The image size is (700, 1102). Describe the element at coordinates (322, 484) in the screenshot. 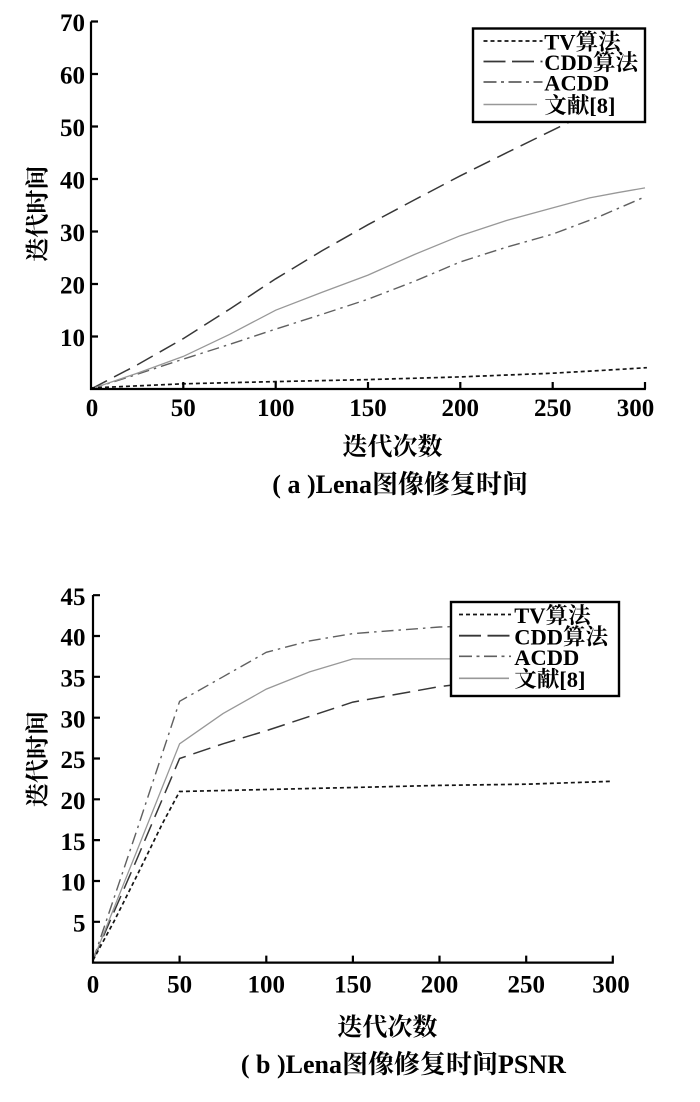

I see `svg-text: ( a )Lena` at that location.